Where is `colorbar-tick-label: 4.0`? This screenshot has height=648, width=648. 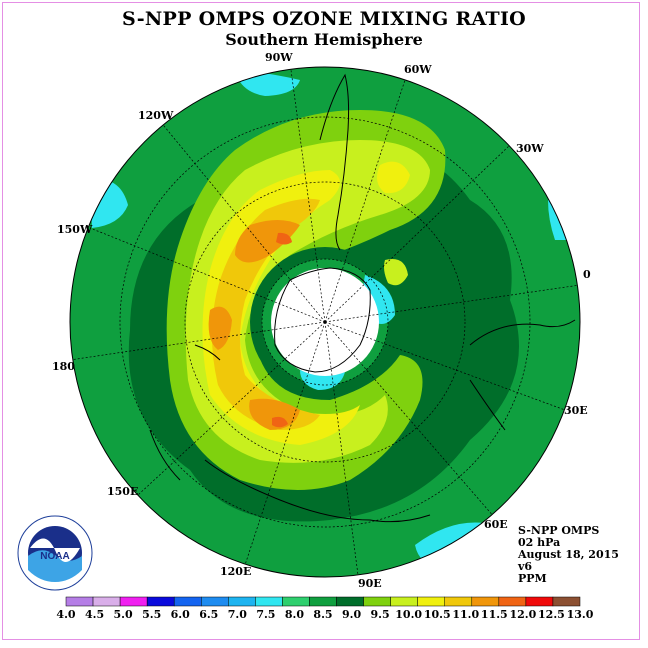
colorbar-tick-label: 4.0 is located at coordinates (65, 614).